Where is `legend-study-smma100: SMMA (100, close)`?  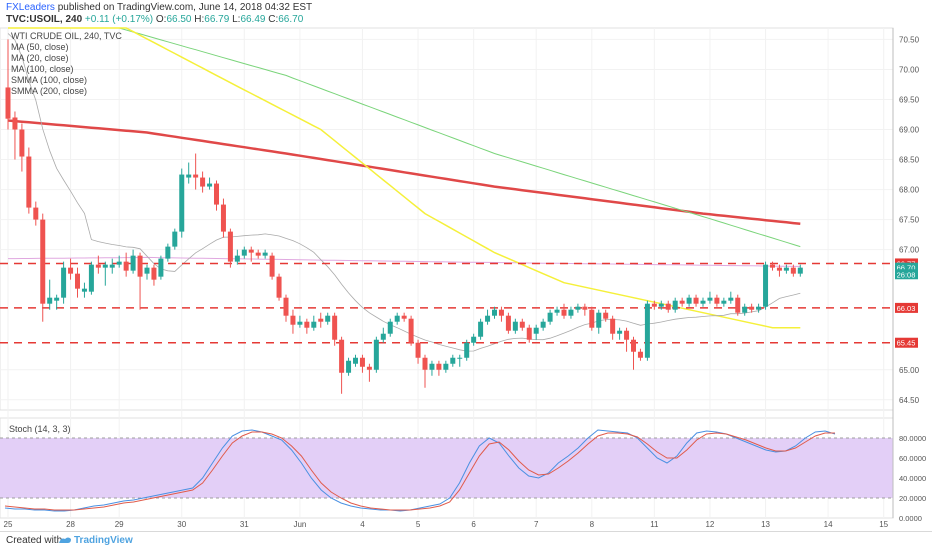 legend-study-smma100: SMMA (100, close) is located at coordinates (49, 80).